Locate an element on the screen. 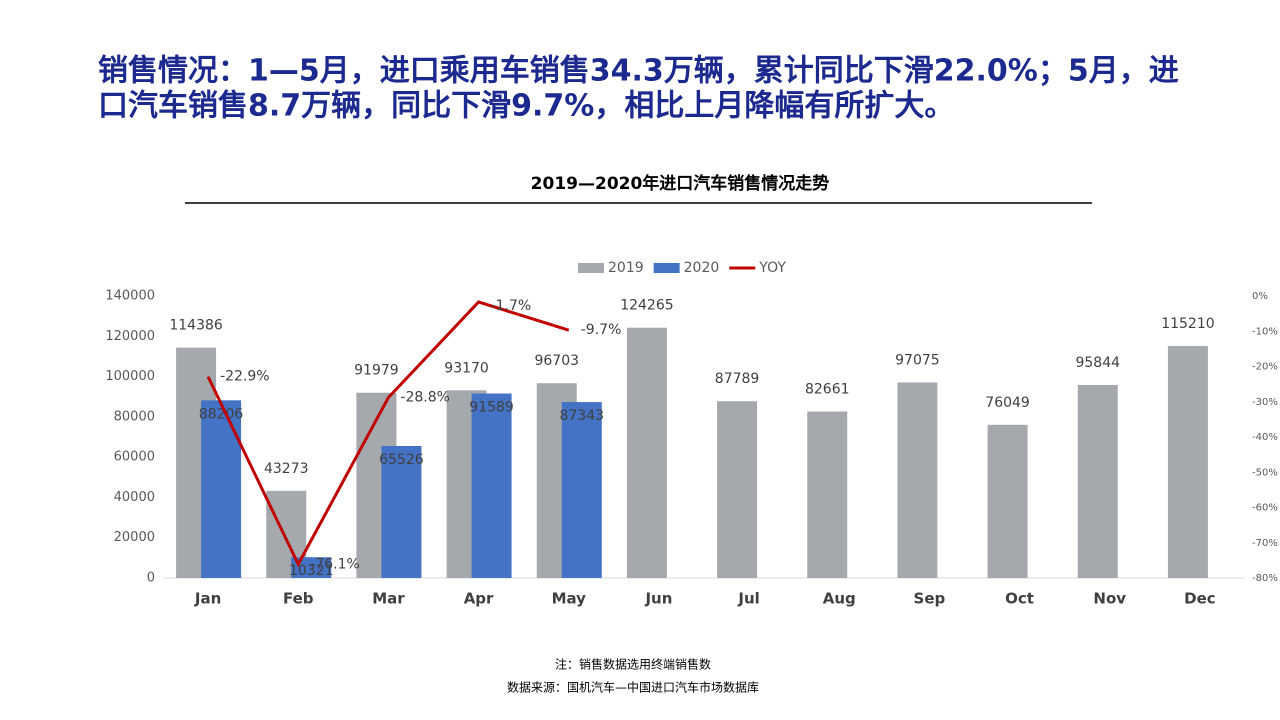 The width and height of the screenshot is (1280, 720). y-tick-label: 60000 is located at coordinates (134, 457).